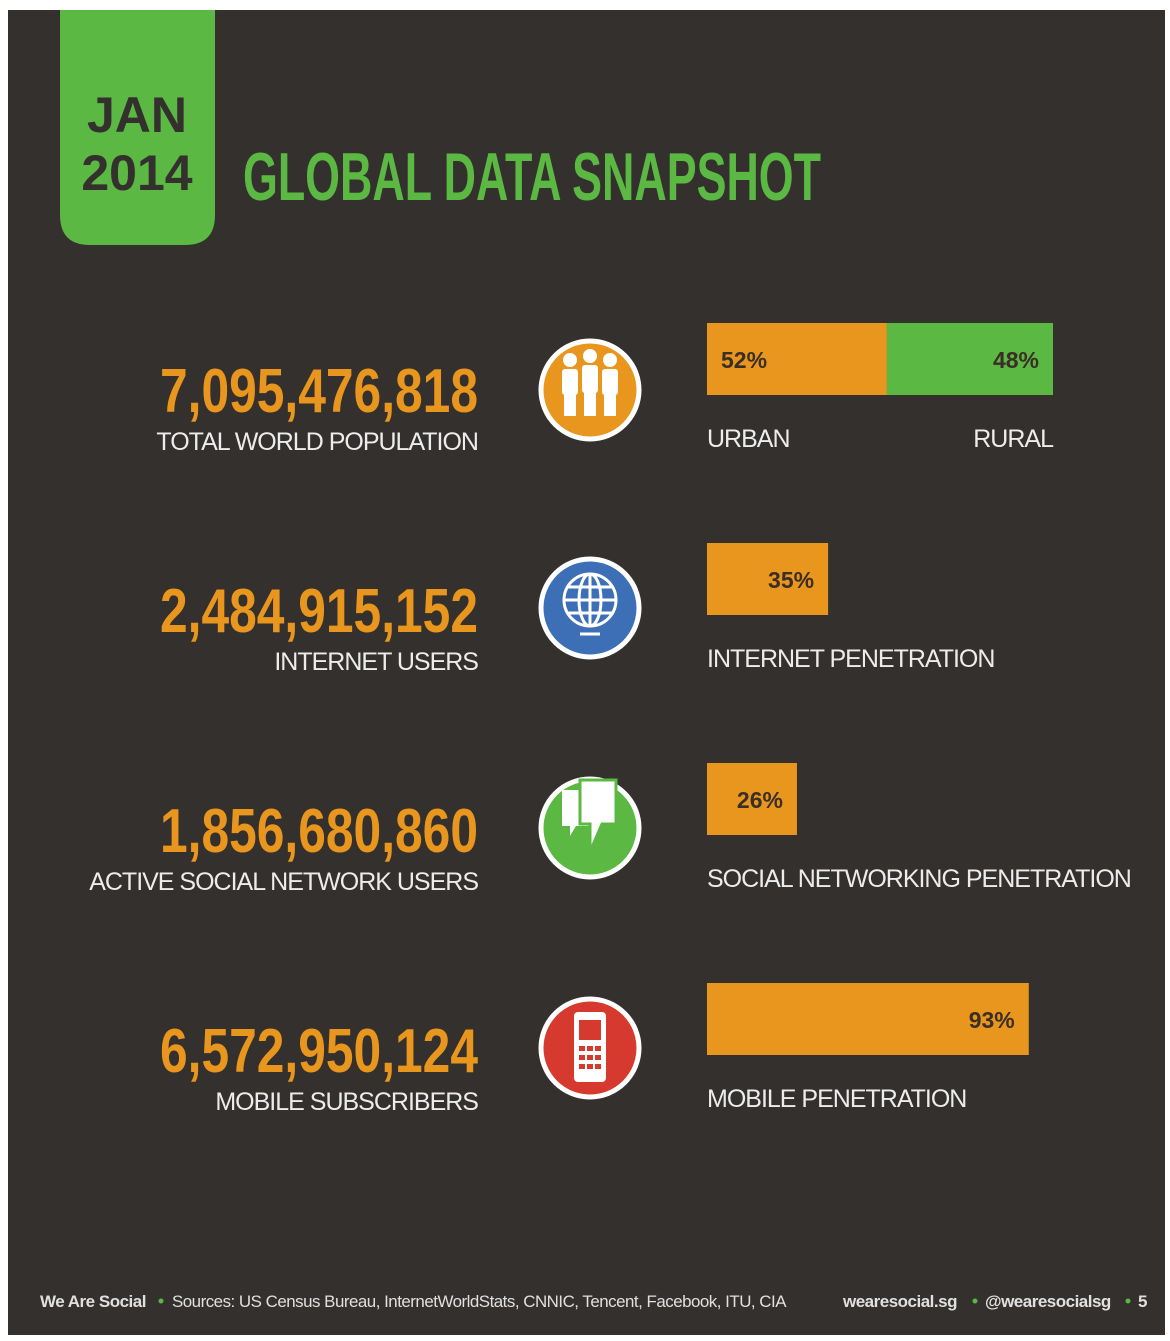  Describe the element at coordinates (319, 831) in the screenshot. I see `stat-value: 1,856,680,860` at that location.